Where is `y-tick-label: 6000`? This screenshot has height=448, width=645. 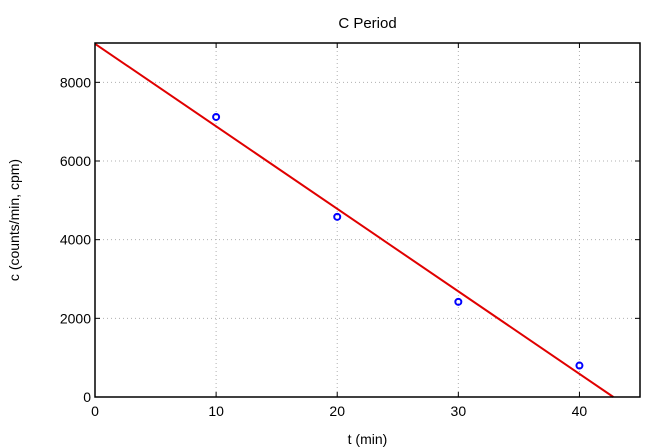
y-tick-label: 6000 is located at coordinates (75, 161).